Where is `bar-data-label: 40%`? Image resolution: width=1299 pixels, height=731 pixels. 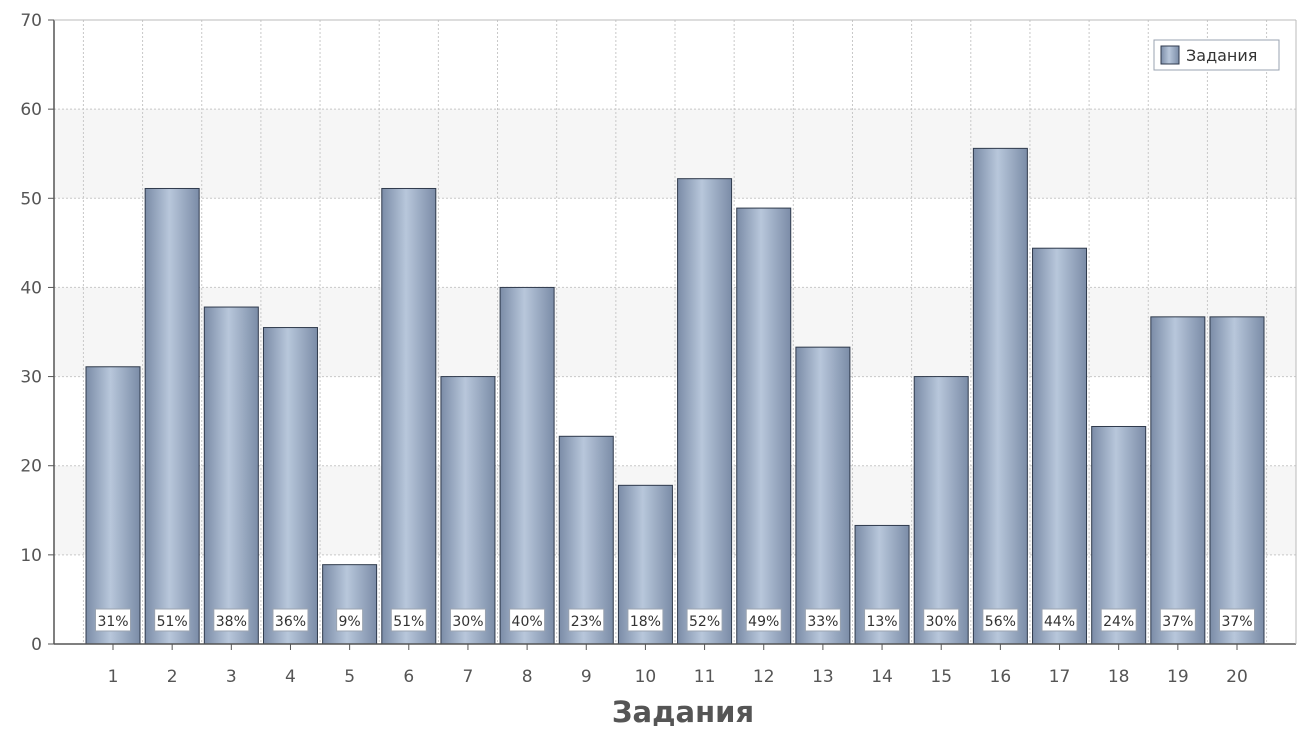 bar-data-label: 40% is located at coordinates (527, 622).